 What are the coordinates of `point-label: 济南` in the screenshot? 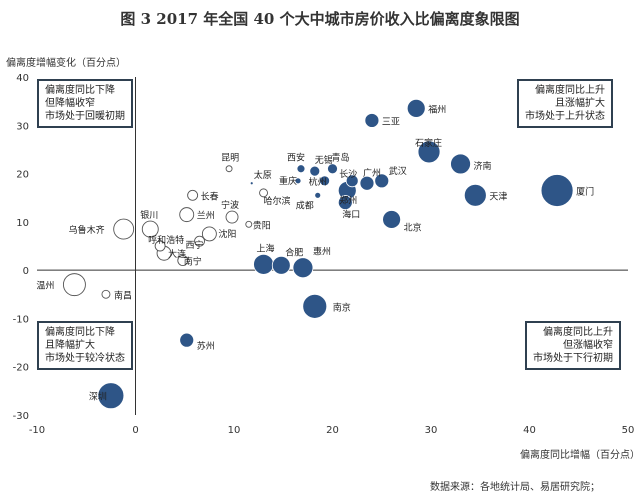 It's located at (483, 166).